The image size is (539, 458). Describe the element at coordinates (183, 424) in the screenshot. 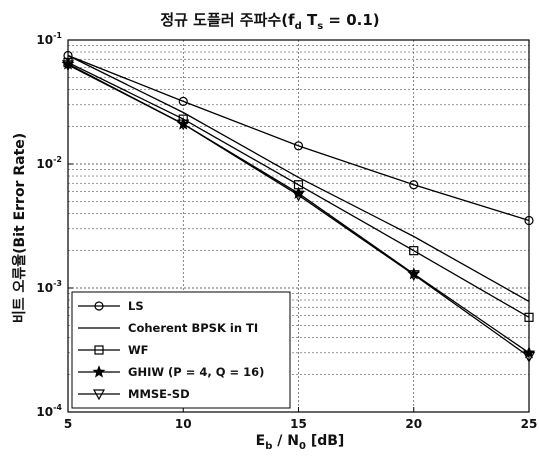

I see `x-tick-label: 10` at that location.